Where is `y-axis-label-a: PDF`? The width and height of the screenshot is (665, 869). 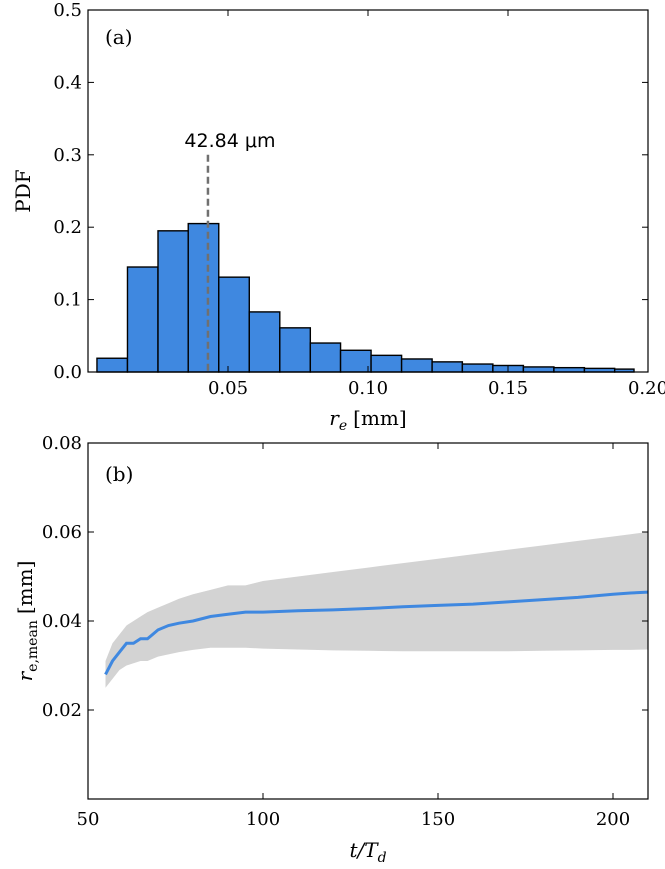
y-axis-label-a: PDF is located at coordinates (23, 190).